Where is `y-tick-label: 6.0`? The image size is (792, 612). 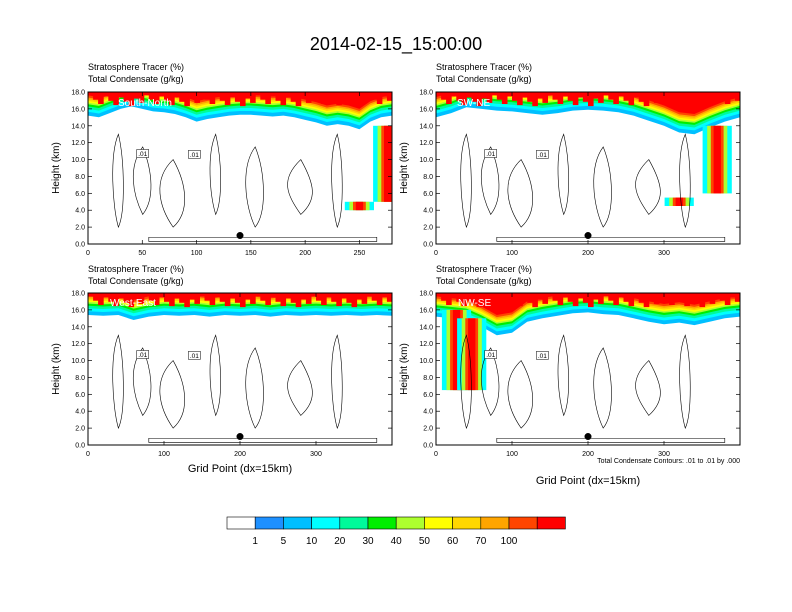 y-tick-label: 6.0 is located at coordinates (80, 194).